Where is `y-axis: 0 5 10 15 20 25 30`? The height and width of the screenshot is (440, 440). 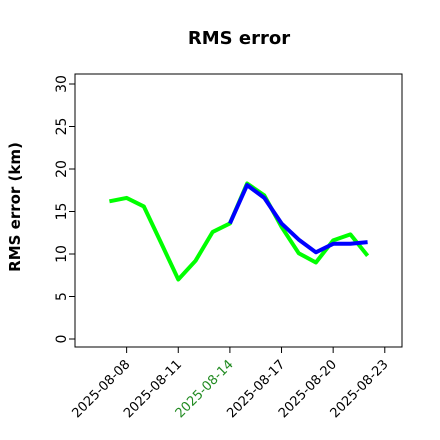 y-axis: 0 5 10 15 20 25 30 is located at coordinates (64, 209).